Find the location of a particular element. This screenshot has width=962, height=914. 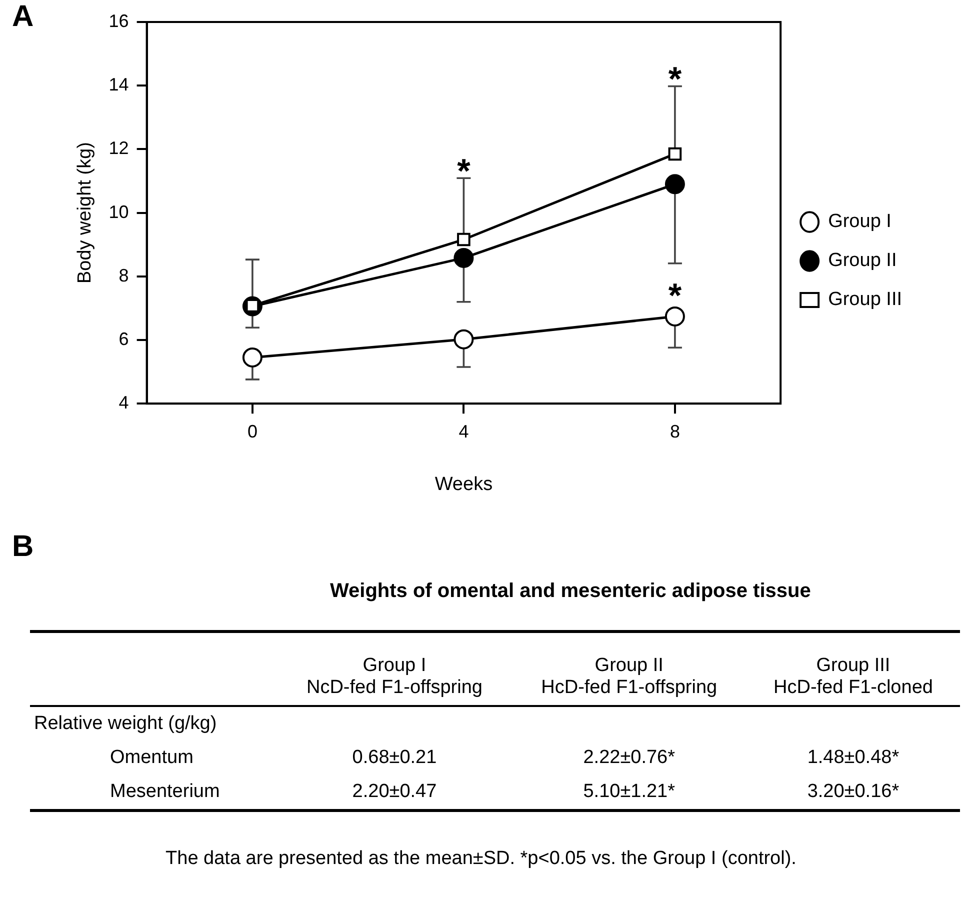

y-tick-label: 6 is located at coordinates (123, 338).